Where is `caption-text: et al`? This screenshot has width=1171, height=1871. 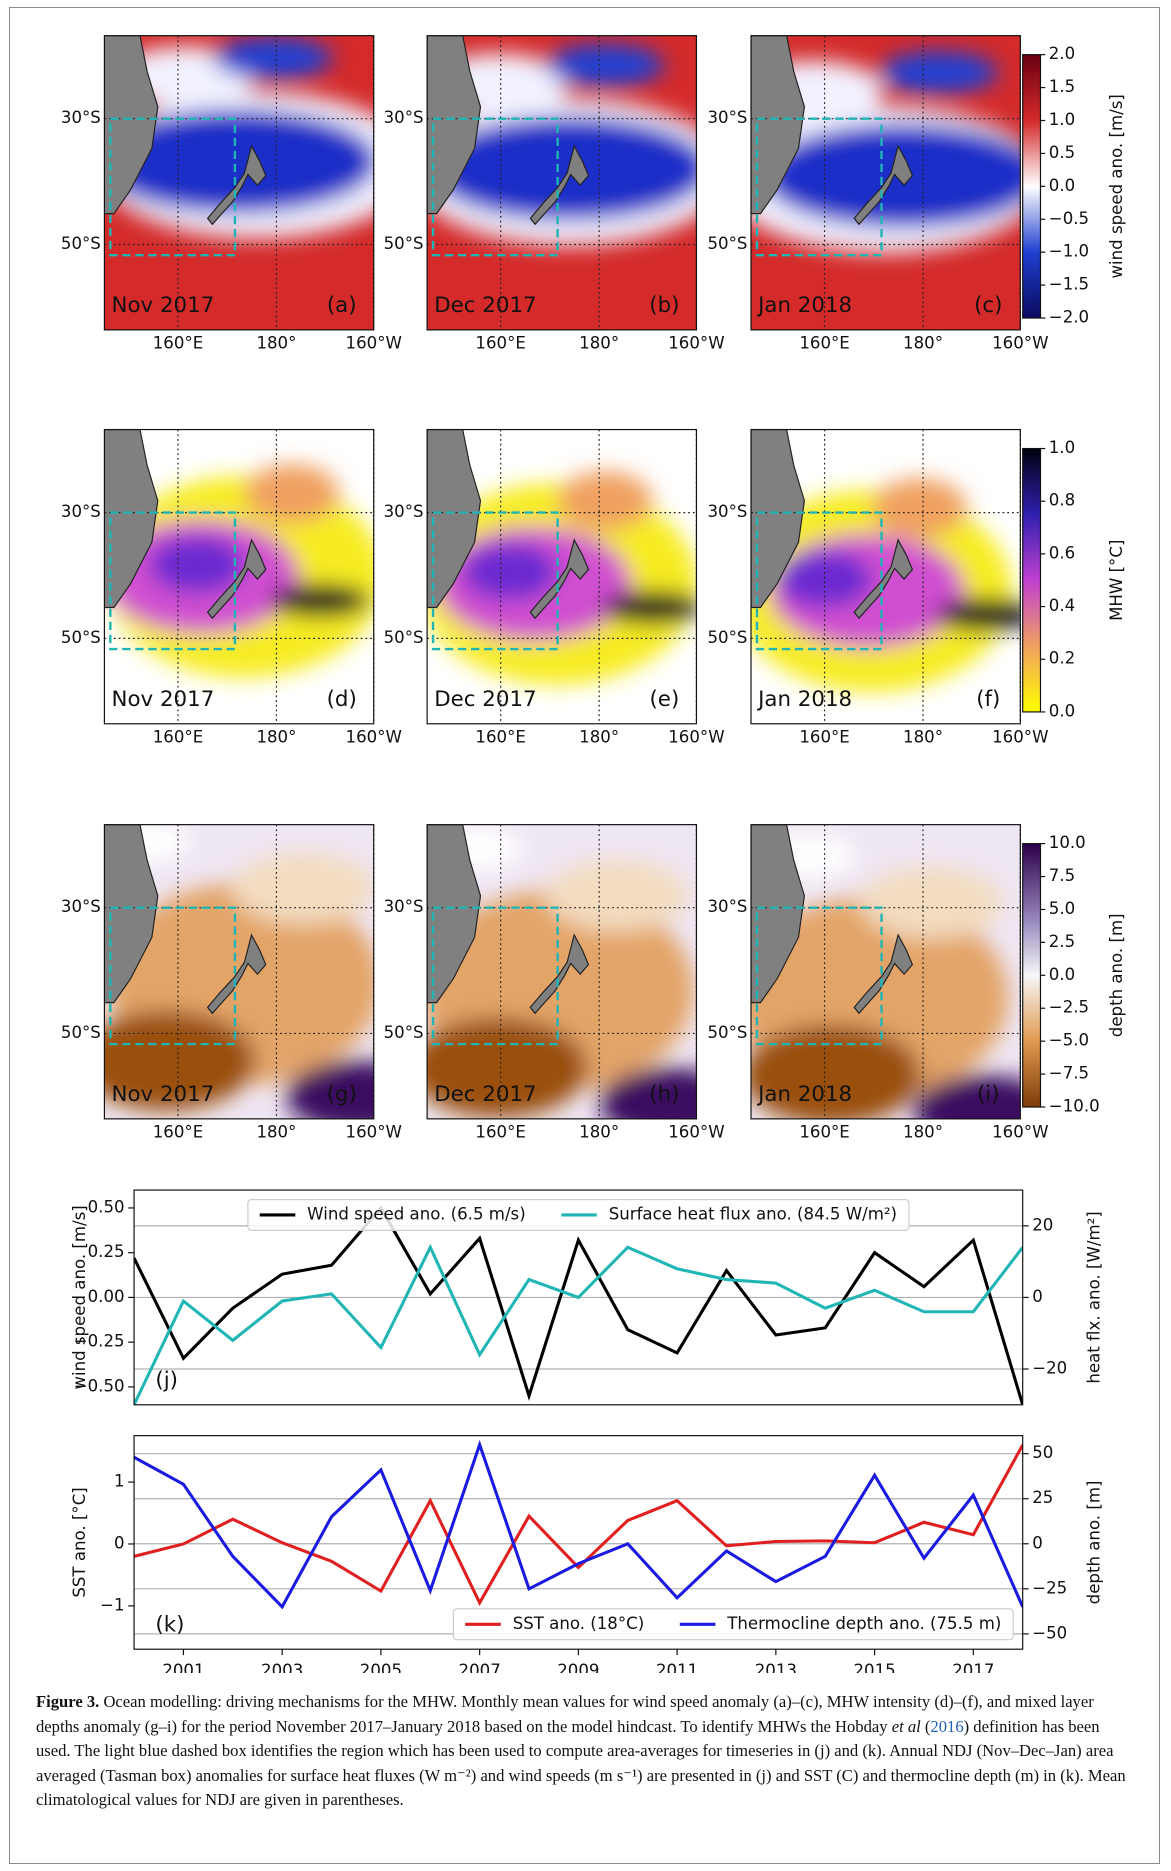
caption-text: et al is located at coordinates (906, 1726).